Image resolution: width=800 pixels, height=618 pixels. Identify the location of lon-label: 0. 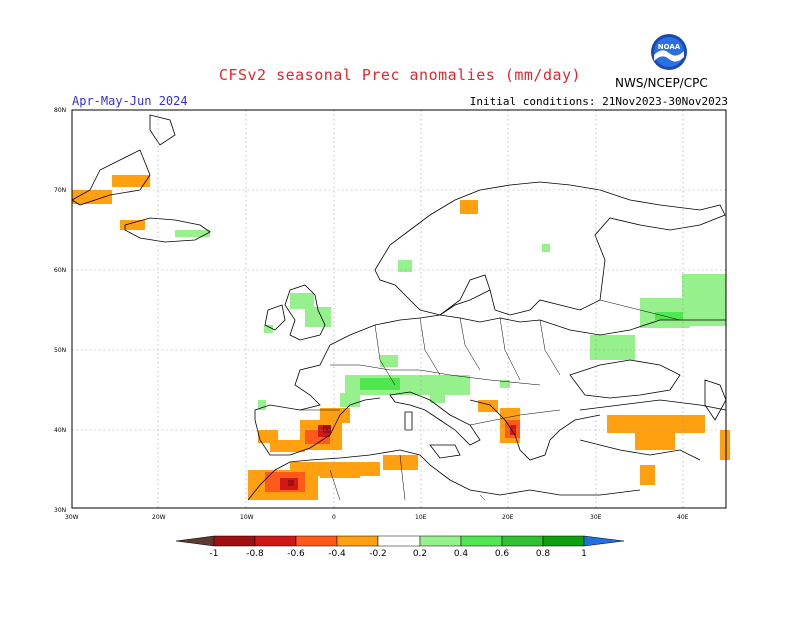
(334, 517).